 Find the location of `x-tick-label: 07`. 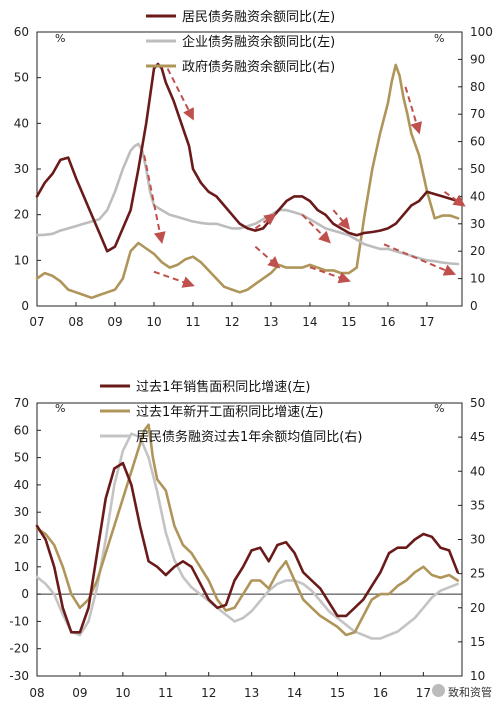

x-tick-label: 07 is located at coordinates (36, 322).